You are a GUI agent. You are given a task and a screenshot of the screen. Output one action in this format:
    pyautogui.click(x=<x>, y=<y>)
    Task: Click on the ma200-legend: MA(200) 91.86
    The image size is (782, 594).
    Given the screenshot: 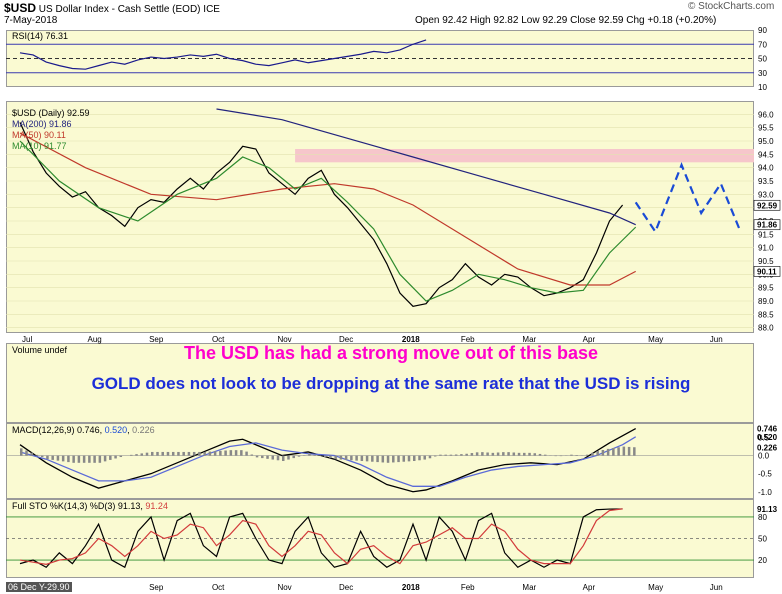 What is the action you would take?
    pyautogui.click(x=42, y=124)
    